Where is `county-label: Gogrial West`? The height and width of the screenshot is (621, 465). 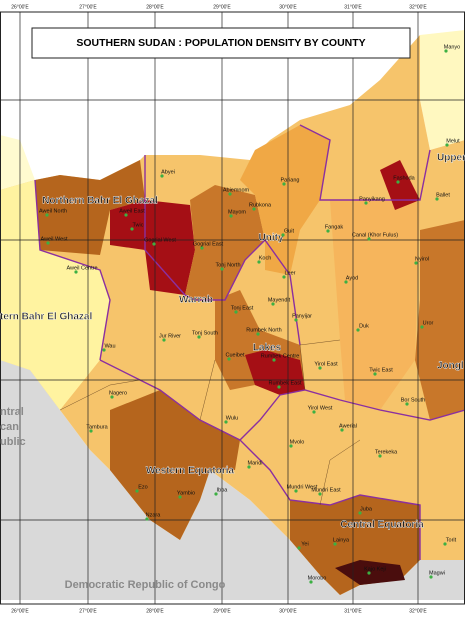
county-label: Gogrial West is located at coordinates (160, 240).